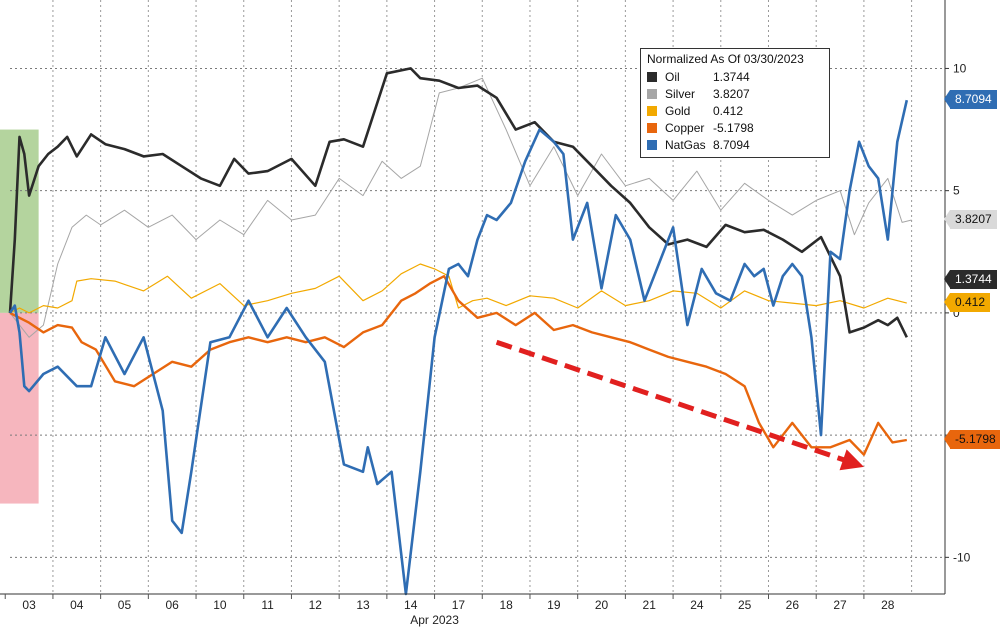  Describe the element at coordinates (602, 605) in the screenshot. I see `x-tick-label: 20` at that location.